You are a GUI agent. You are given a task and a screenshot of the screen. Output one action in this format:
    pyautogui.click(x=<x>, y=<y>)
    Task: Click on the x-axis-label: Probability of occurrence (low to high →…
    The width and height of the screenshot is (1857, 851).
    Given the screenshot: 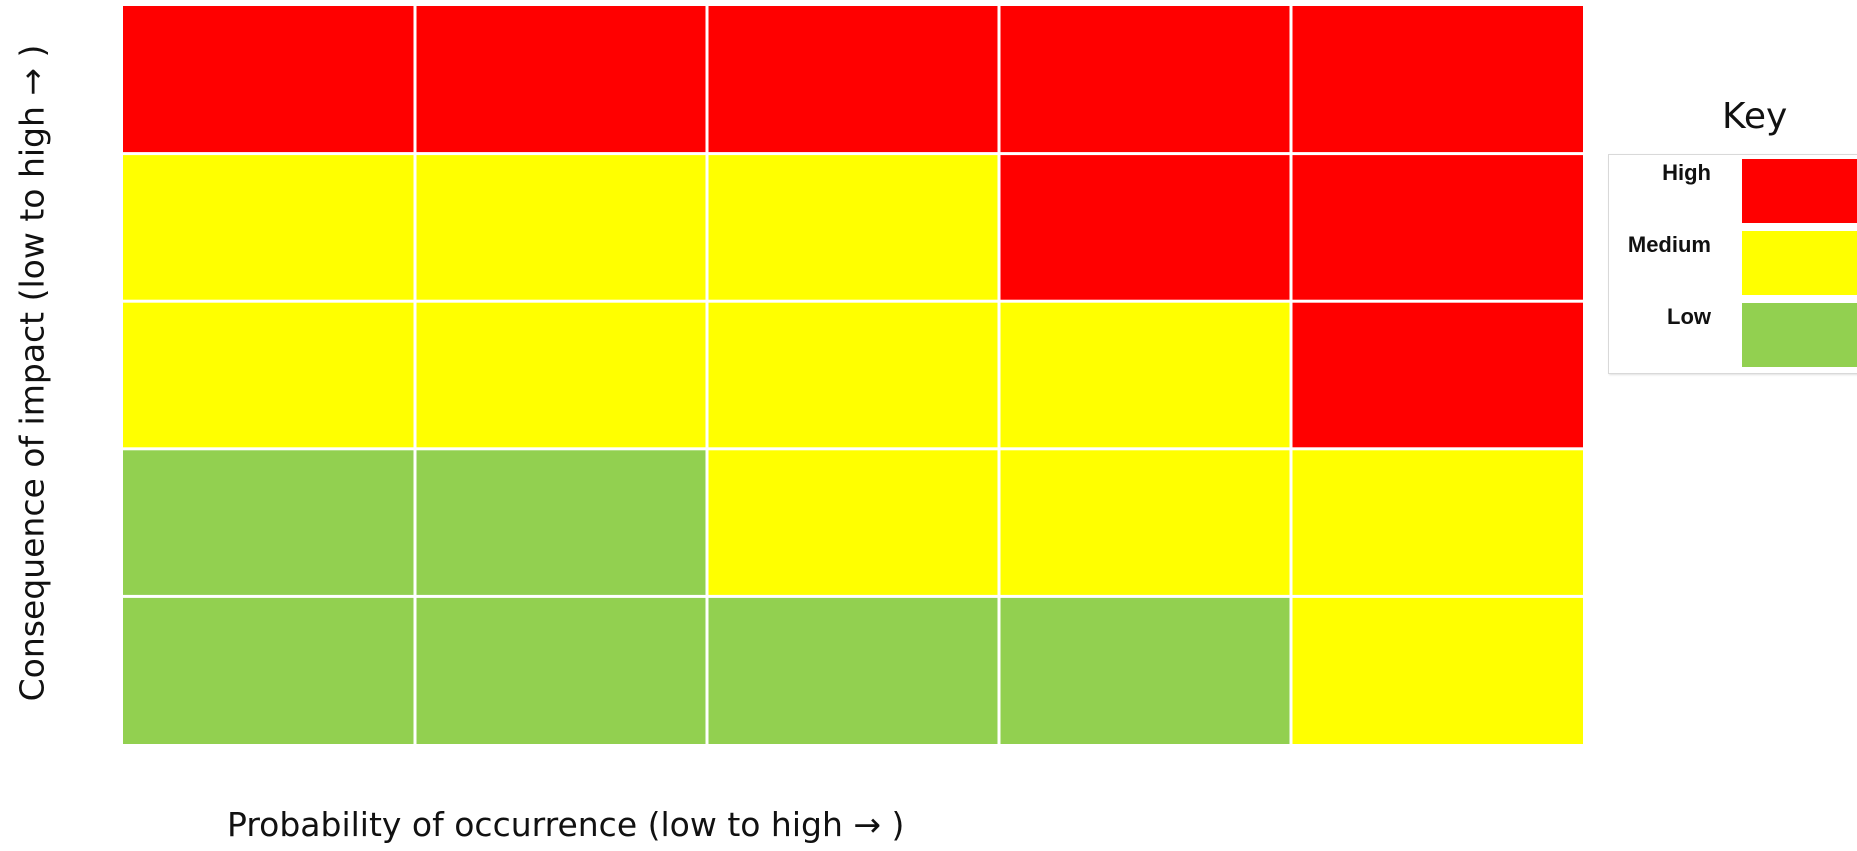 What is the action you would take?
    pyautogui.click(x=566, y=824)
    